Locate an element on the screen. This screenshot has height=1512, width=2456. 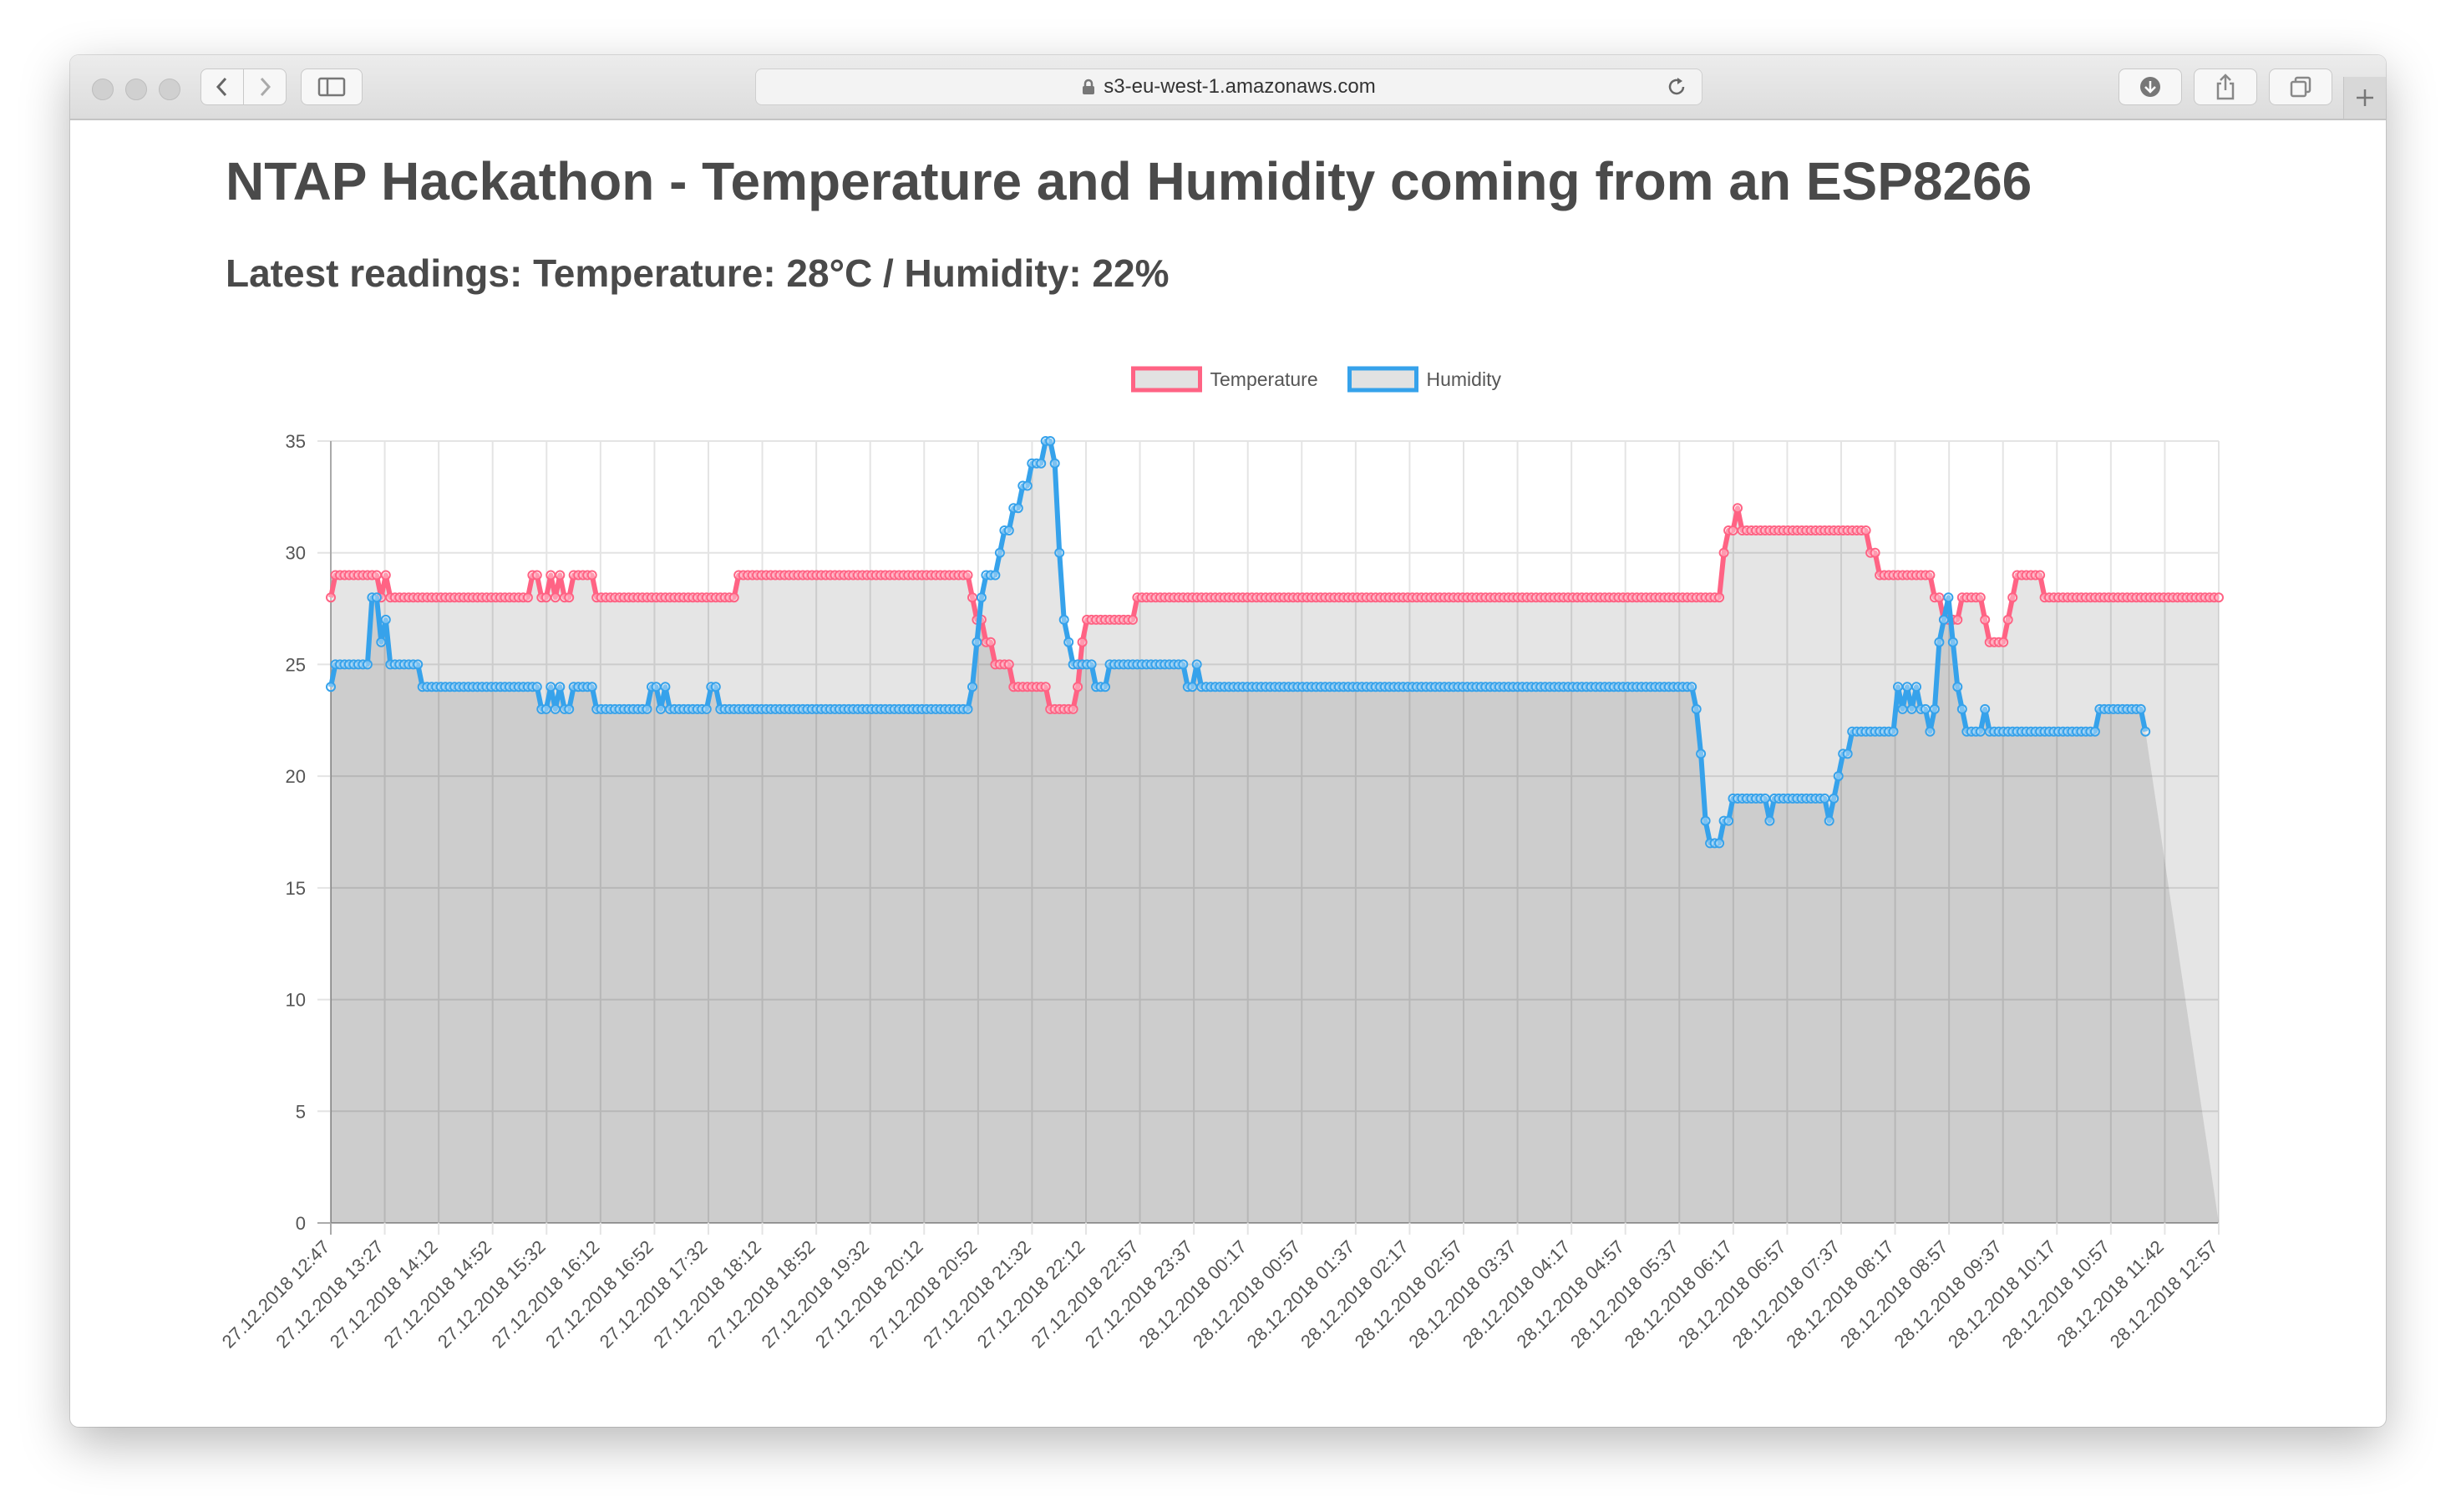
back-button is located at coordinates (222, 86).